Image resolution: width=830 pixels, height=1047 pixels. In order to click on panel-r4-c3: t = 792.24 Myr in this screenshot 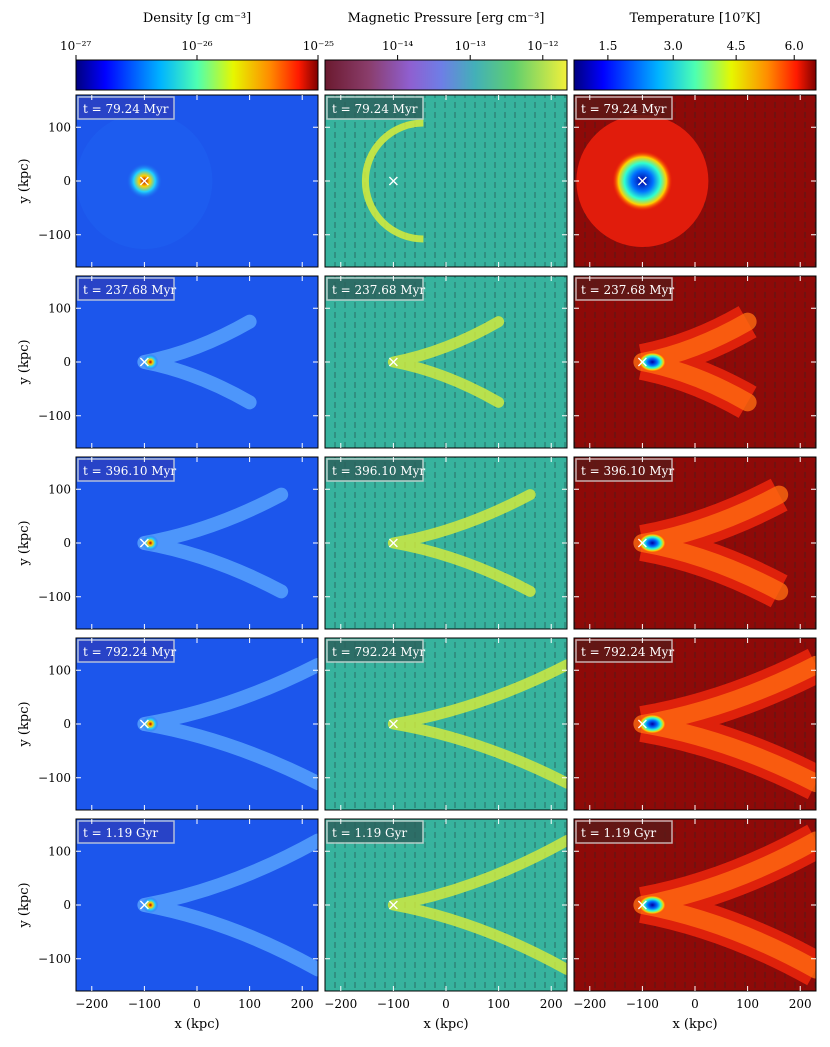, I will do `click(695, 724)`.